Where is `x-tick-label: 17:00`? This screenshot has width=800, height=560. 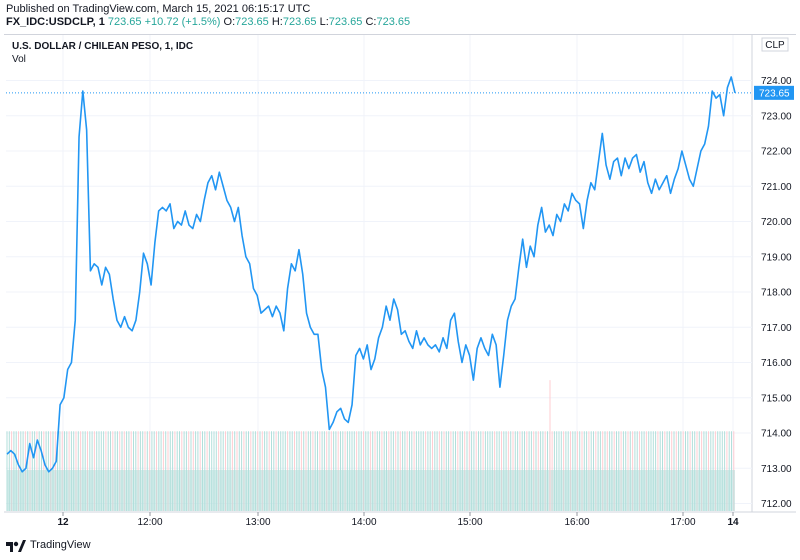
x-tick-label: 17:00 is located at coordinates (682, 522).